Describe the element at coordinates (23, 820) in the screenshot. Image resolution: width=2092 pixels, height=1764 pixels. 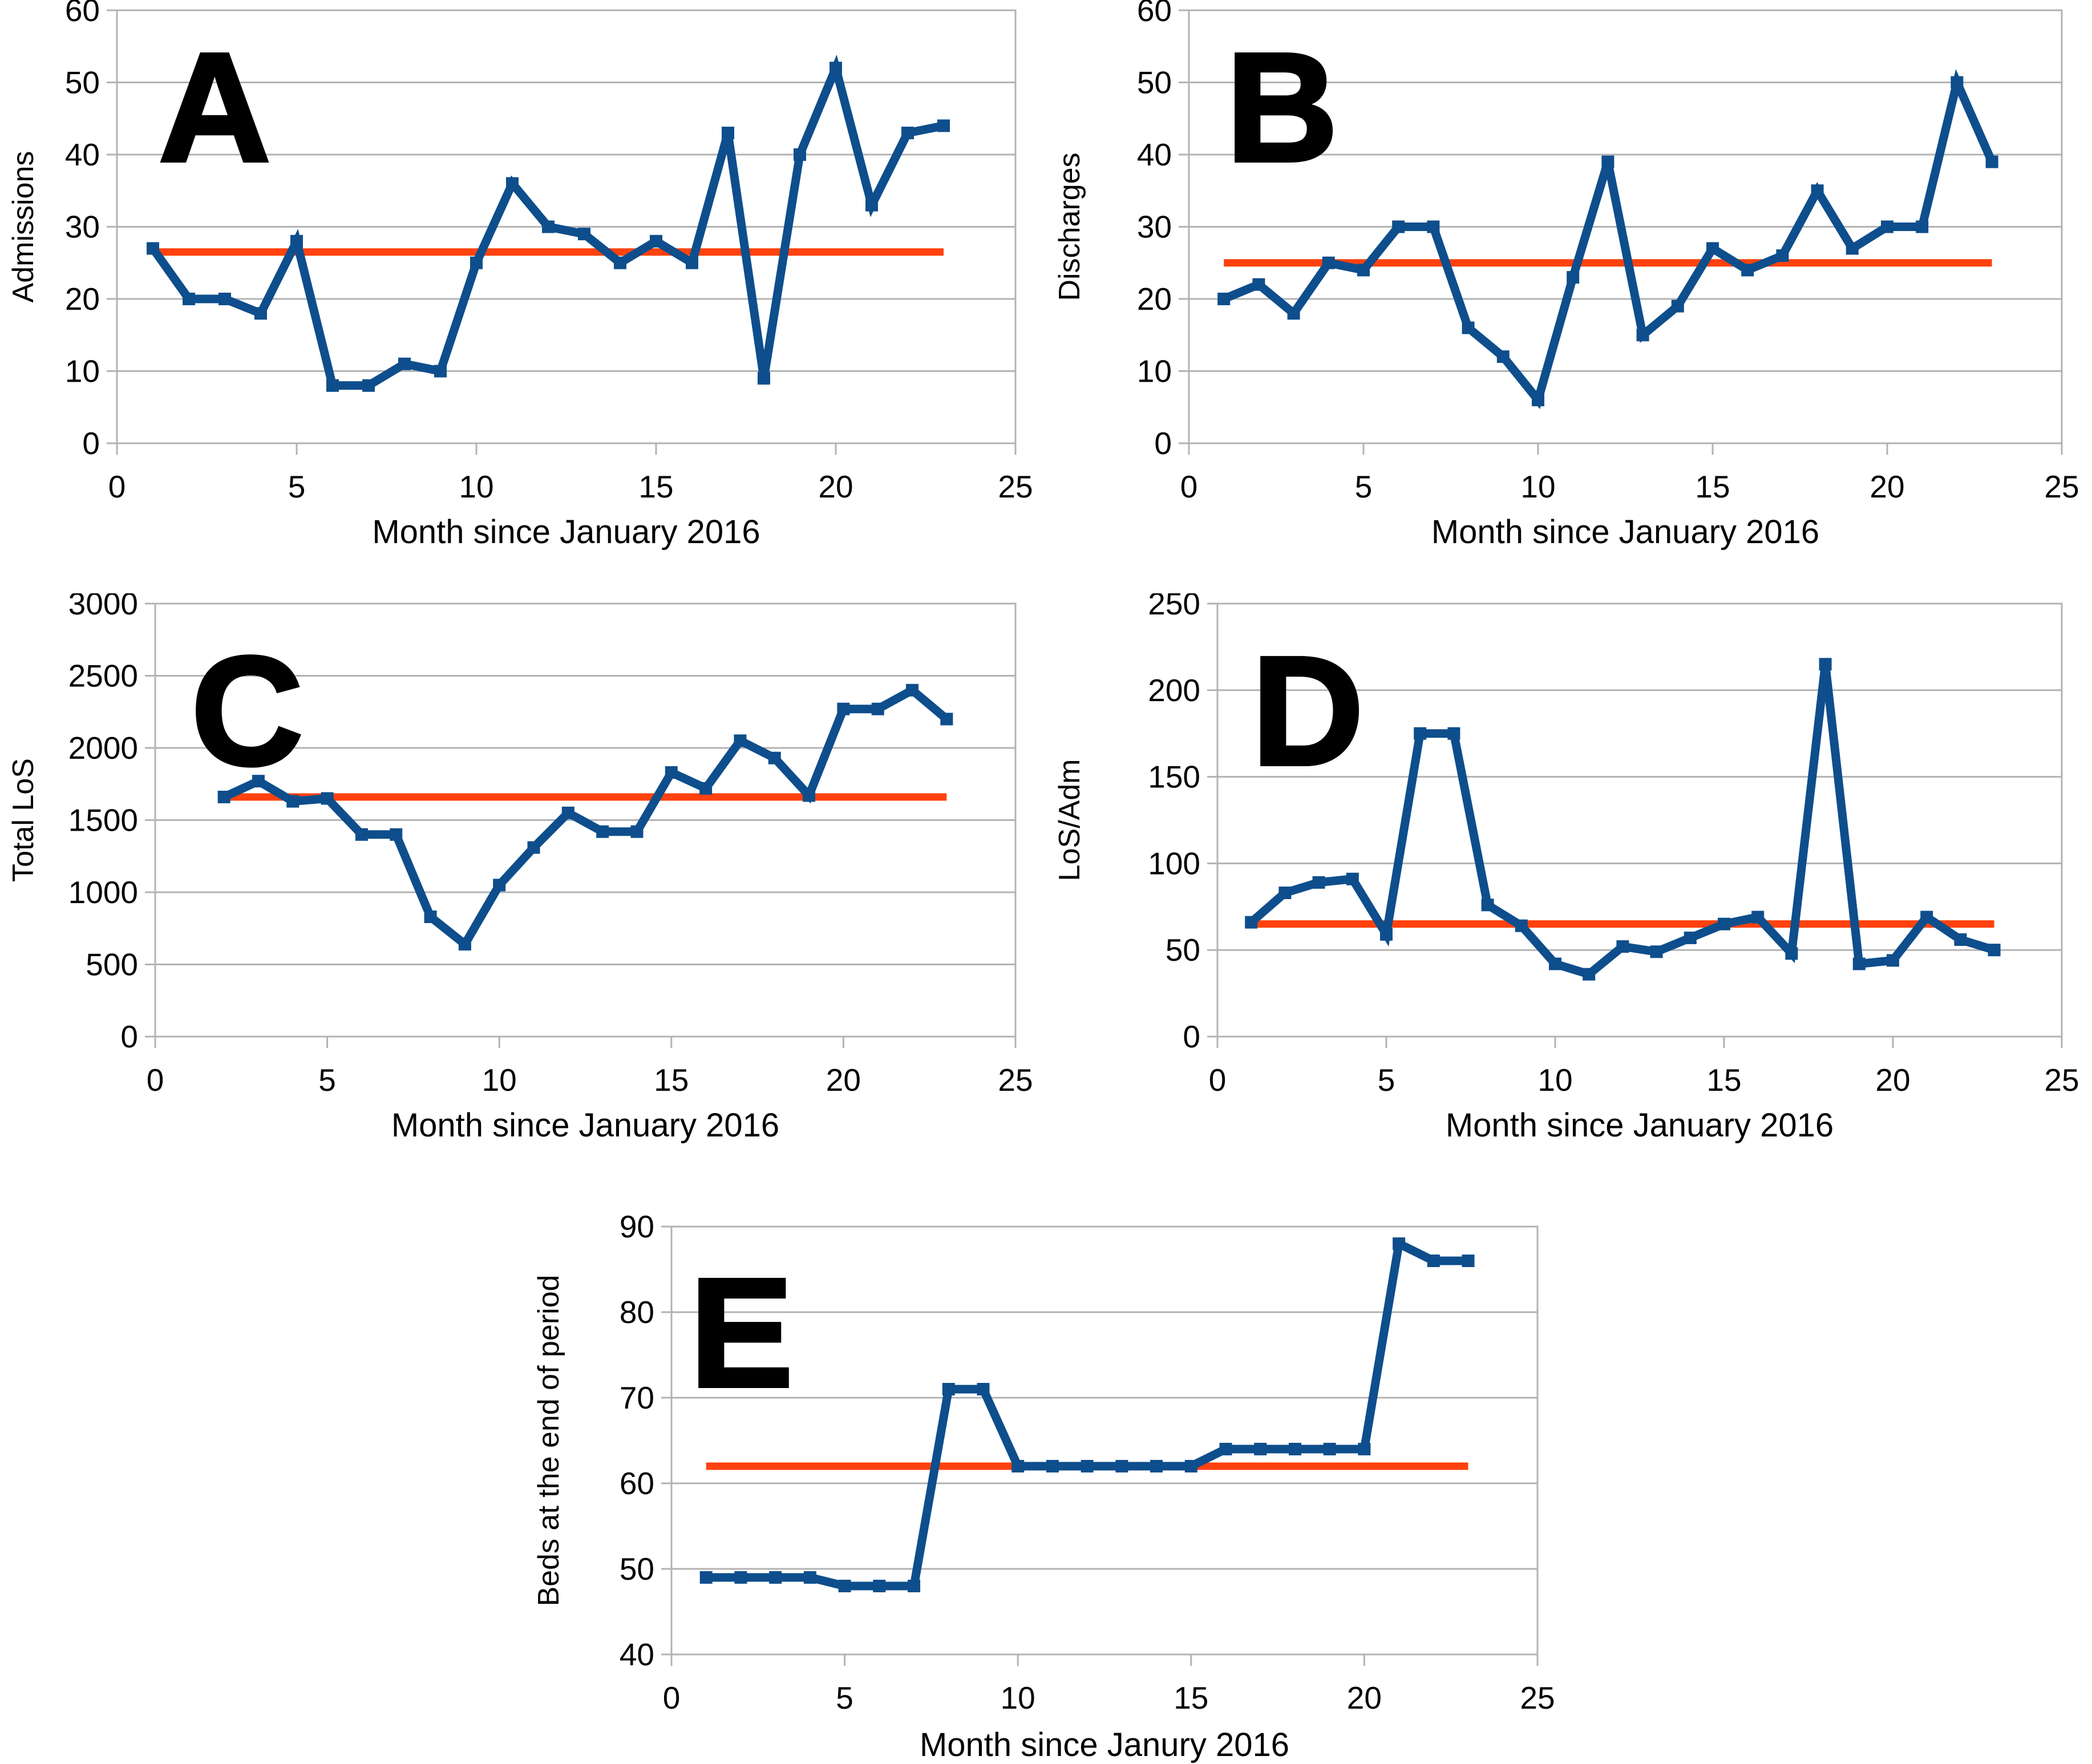
I see `y-axis-title: Total LoS` at that location.